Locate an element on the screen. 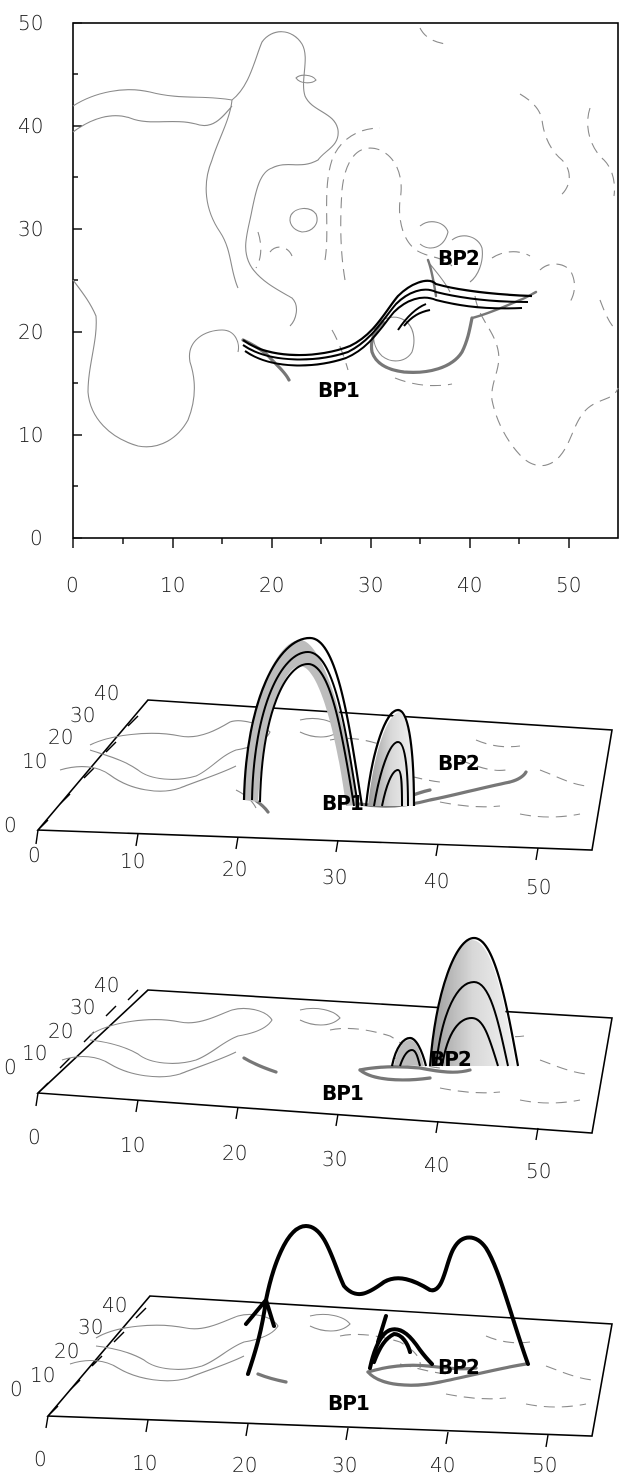 Image resolution: width=627 pixels, height=1478 pixels. y-tick-label: 0 is located at coordinates (36, 538).